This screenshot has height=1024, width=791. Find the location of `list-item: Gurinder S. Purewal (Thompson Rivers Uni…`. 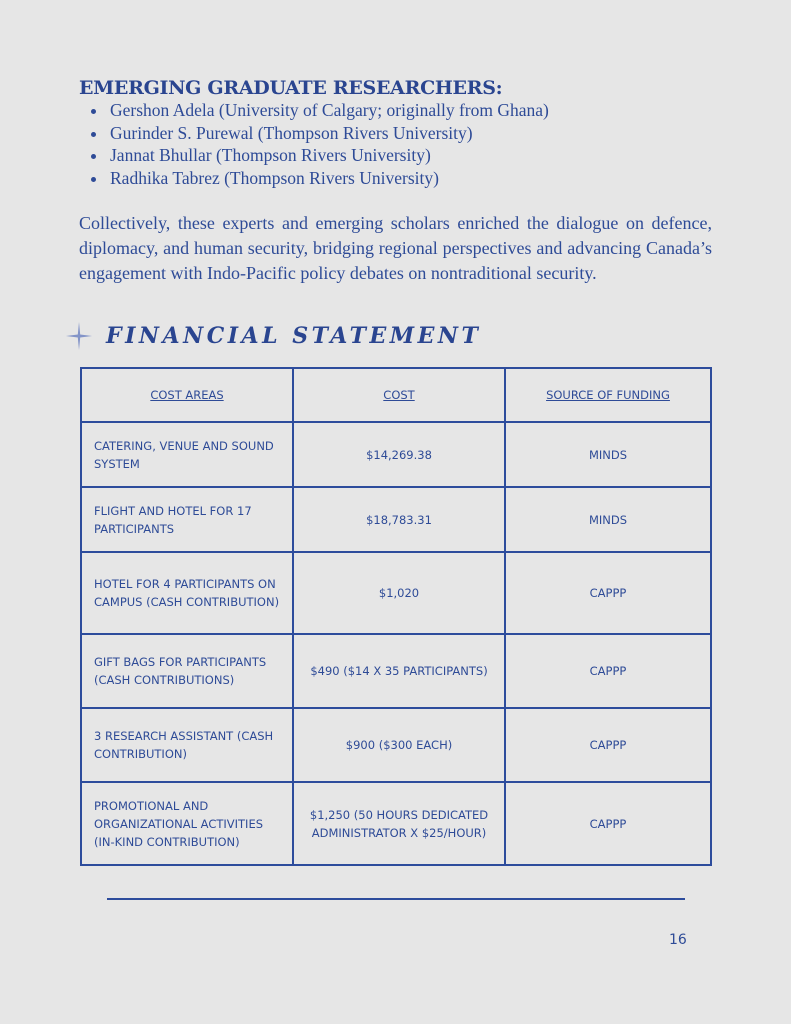

list-item: Gurinder S. Purewal (Thompson Rivers Uni… is located at coordinates (328, 133).